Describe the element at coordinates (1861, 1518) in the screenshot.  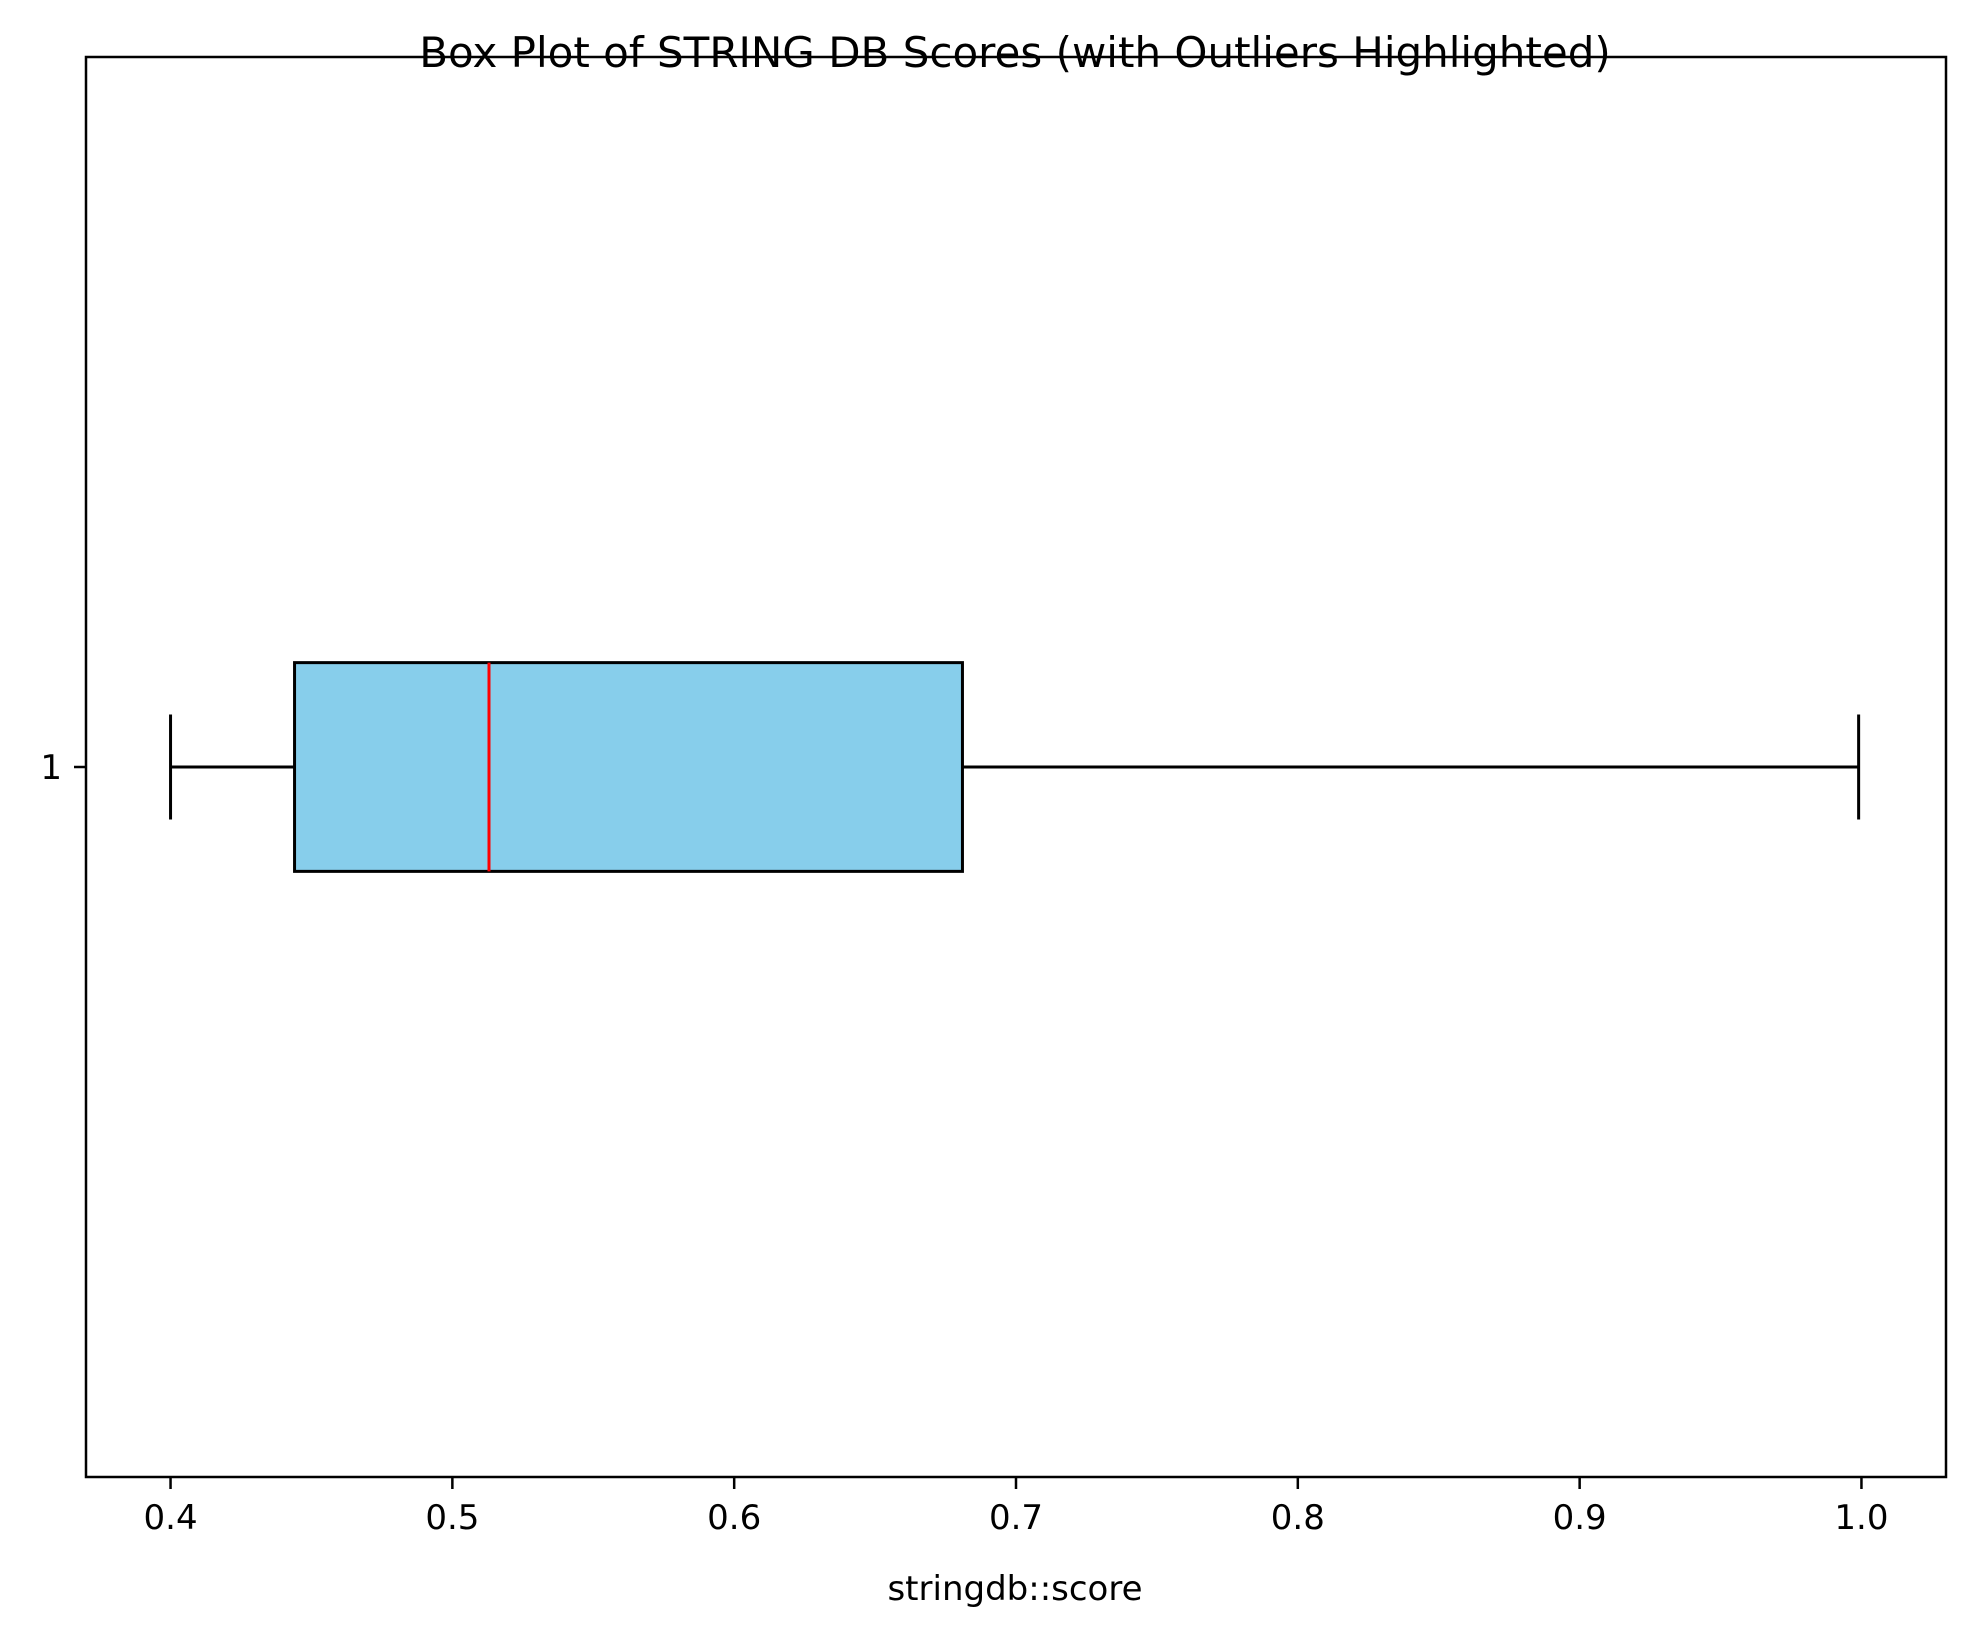
I see `x-tick-label: 1.0` at that location.